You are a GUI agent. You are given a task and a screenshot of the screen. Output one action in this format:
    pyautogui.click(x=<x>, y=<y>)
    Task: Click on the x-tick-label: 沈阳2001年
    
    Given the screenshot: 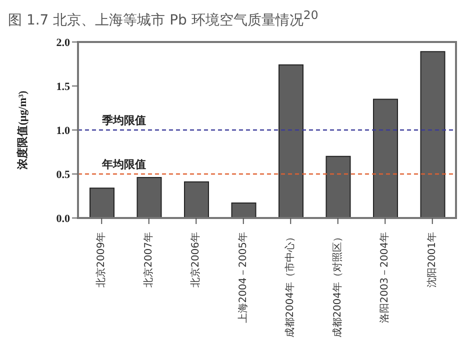 What is the action you would take?
    pyautogui.click(x=432, y=260)
    